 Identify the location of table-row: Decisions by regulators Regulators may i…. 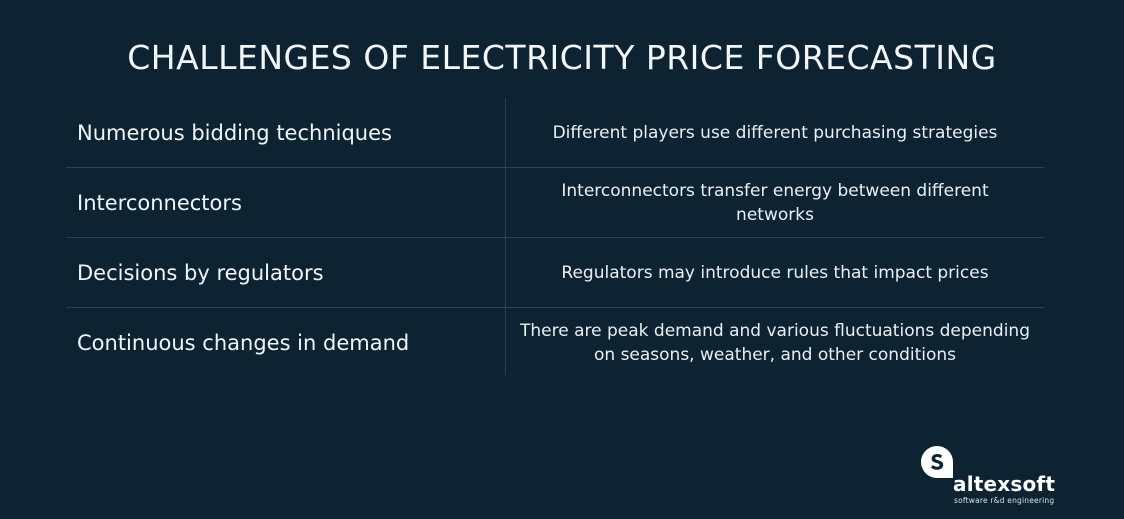
(555, 273).